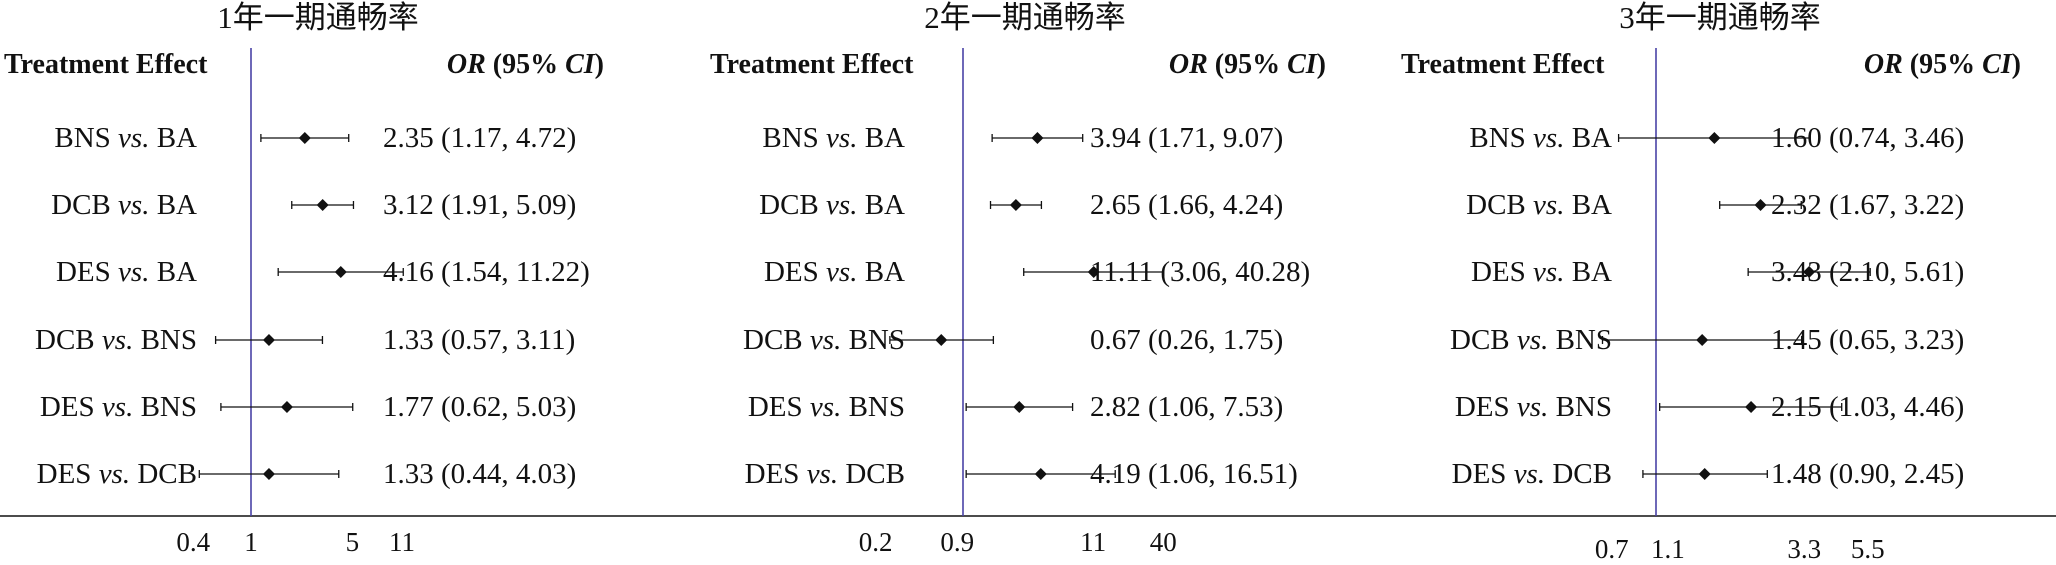  Describe the element at coordinates (1867, 272) in the screenshot. I see `or-ci-value: 3.43 (2.10, 5.61)` at that location.